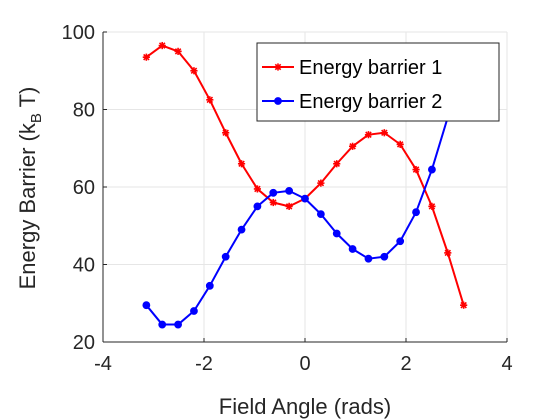  What do you see at coordinates (84, 343) in the screenshot?
I see `y-tick-label: 20` at bounding box center [84, 343].